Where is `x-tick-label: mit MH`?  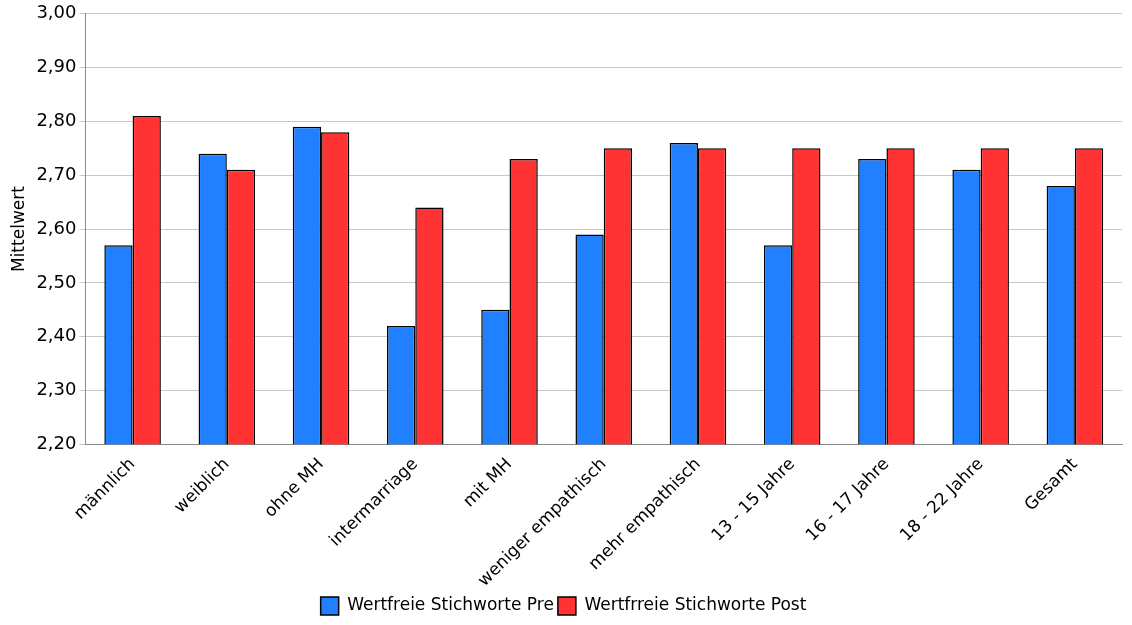
x-tick-label: mit MH is located at coordinates (487, 482).